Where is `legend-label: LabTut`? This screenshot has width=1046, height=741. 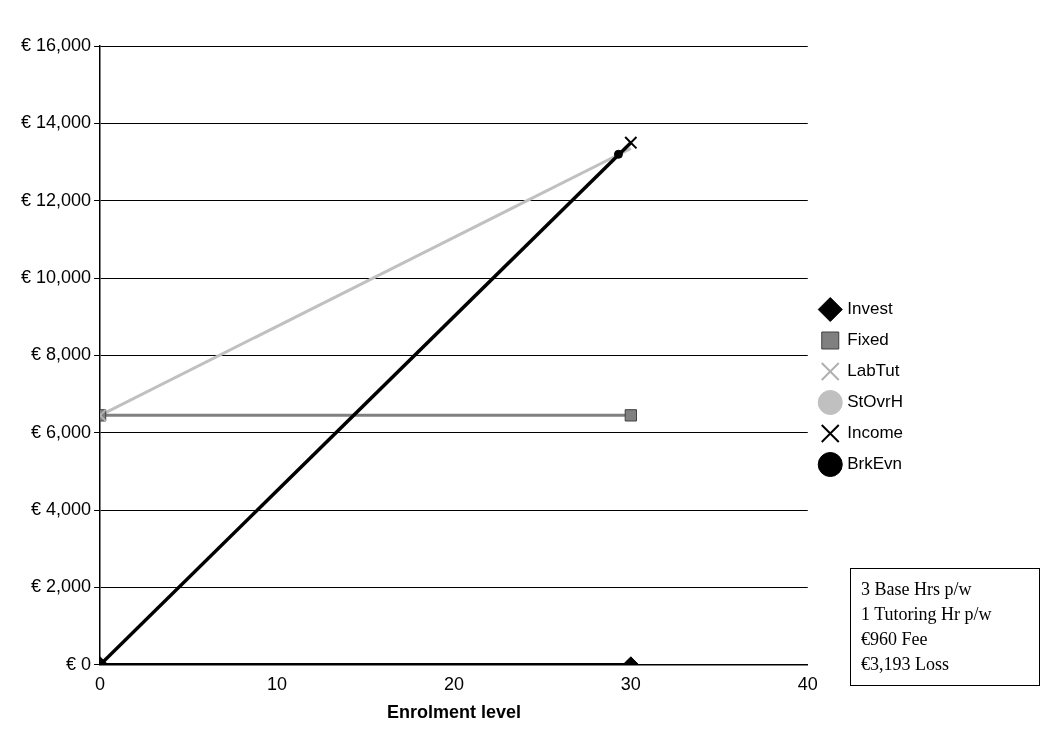
legend-label: LabTut is located at coordinates (873, 371).